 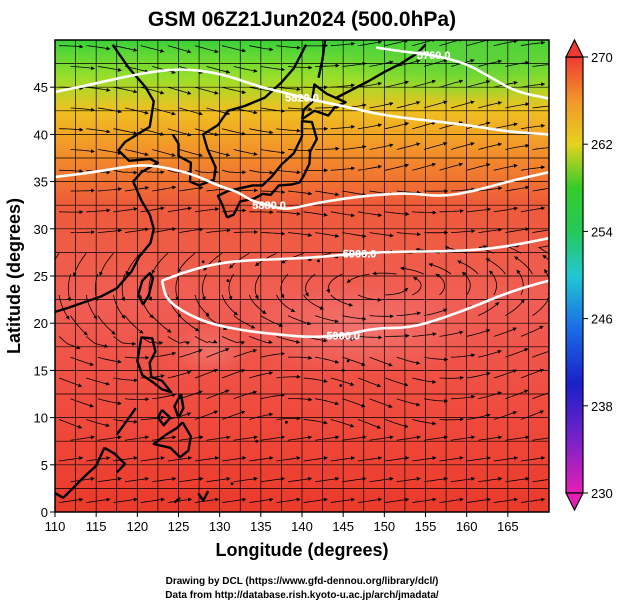 I want to click on map-title: GSM 06Z21Jun2024 (500.0hPa), so click(x=302, y=19).